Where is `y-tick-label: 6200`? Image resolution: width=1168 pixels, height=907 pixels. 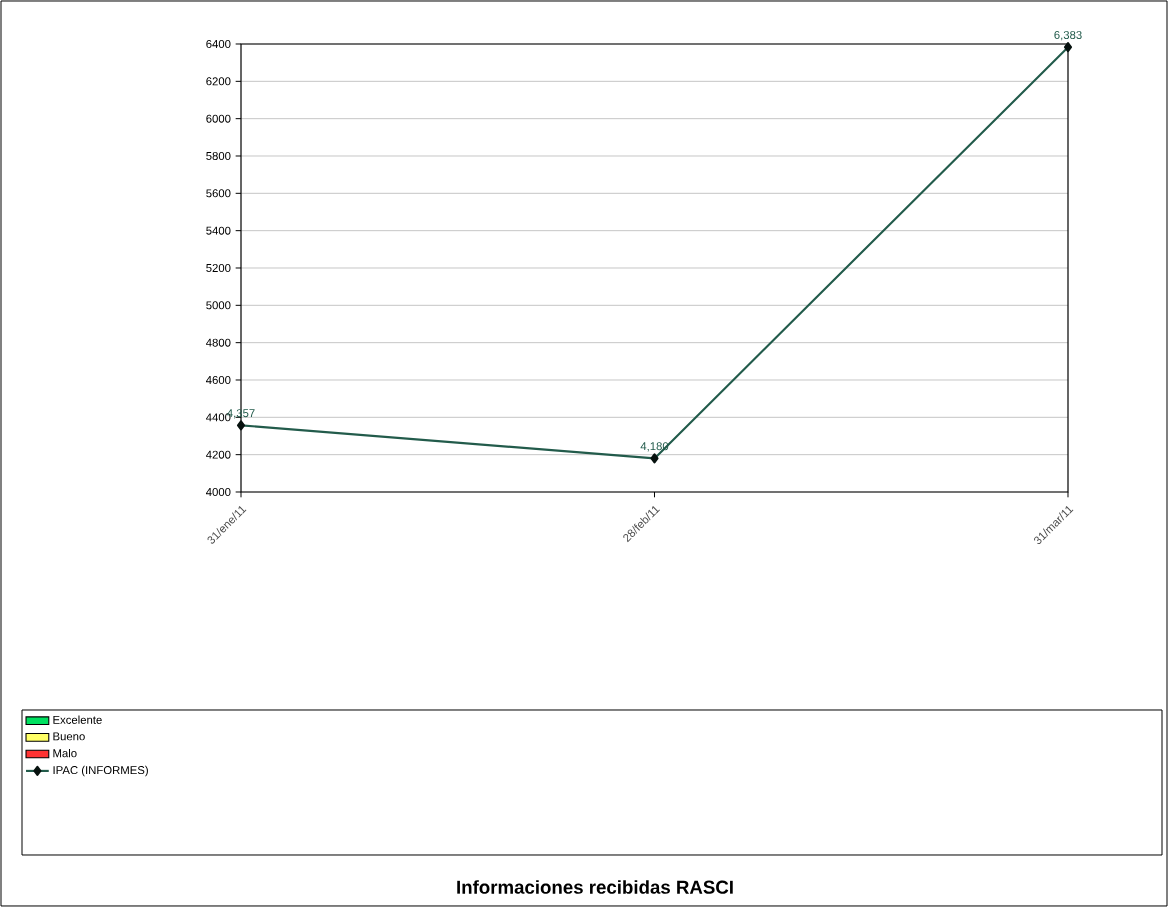 y-tick-label: 6200 is located at coordinates (218, 81).